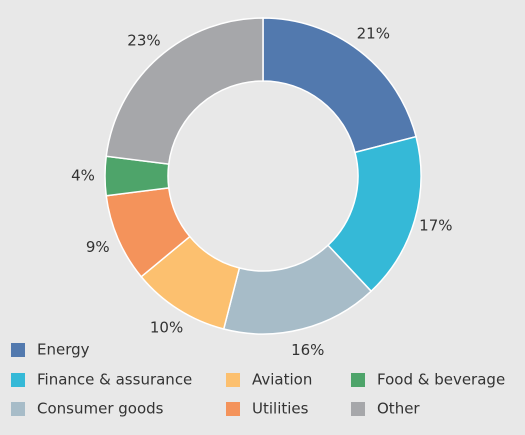 The height and width of the screenshot is (435, 525). I want to click on legend-label: Energy, so click(63, 350).